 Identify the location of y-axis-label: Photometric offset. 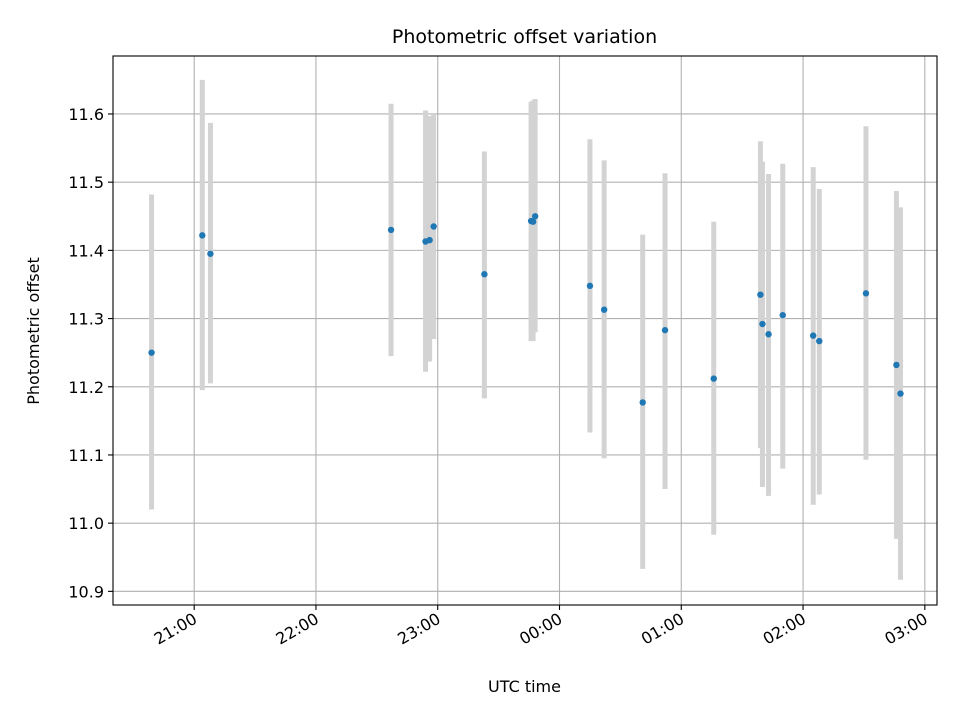
(33, 331).